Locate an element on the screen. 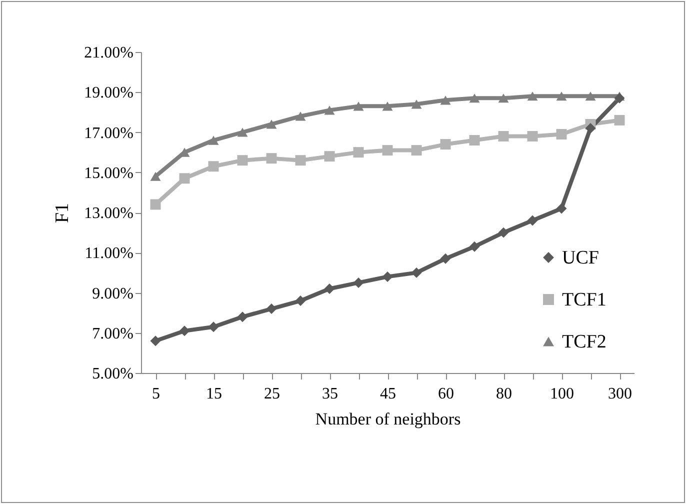 Image resolution: width=686 pixels, height=504 pixels. x-tick-label: 80 is located at coordinates (504, 394).